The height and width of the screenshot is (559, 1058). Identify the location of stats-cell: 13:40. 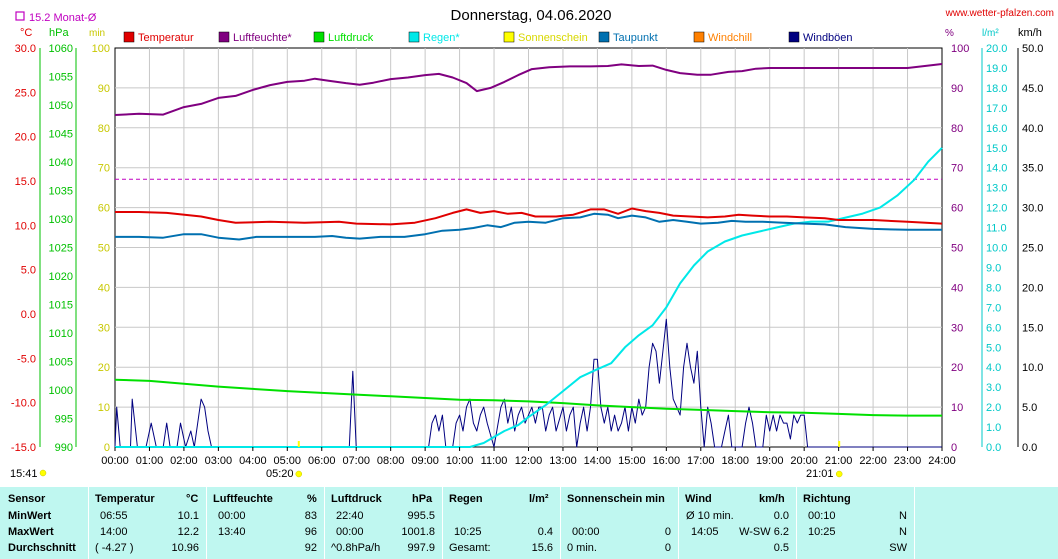
(232, 532).